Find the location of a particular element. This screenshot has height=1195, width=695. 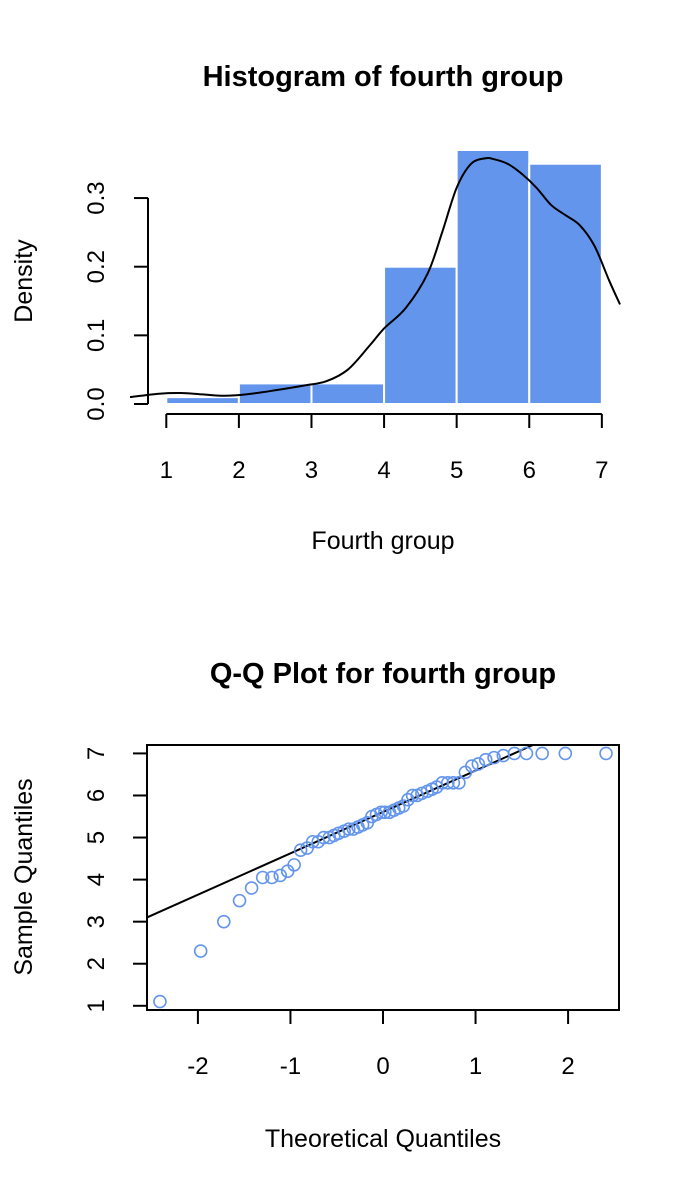

histogram-y-tick-label: 0.1 is located at coordinates (96, 335).